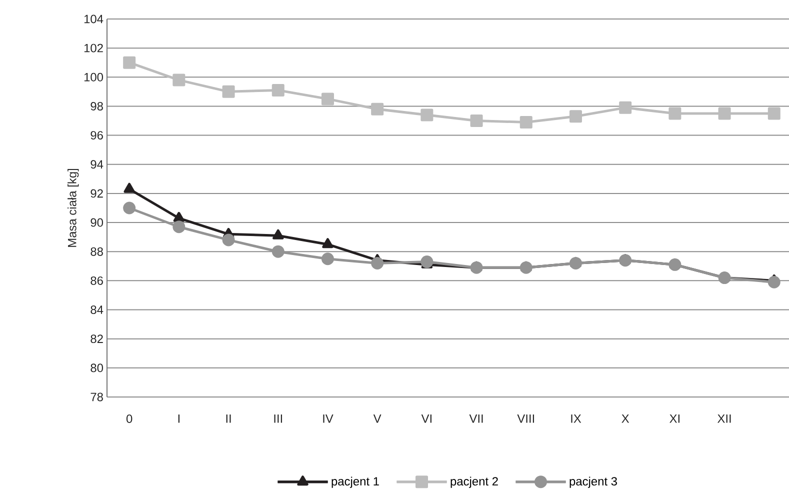 This screenshot has width=789, height=494. I want to click on y-tick-label: 88, so click(96, 251).